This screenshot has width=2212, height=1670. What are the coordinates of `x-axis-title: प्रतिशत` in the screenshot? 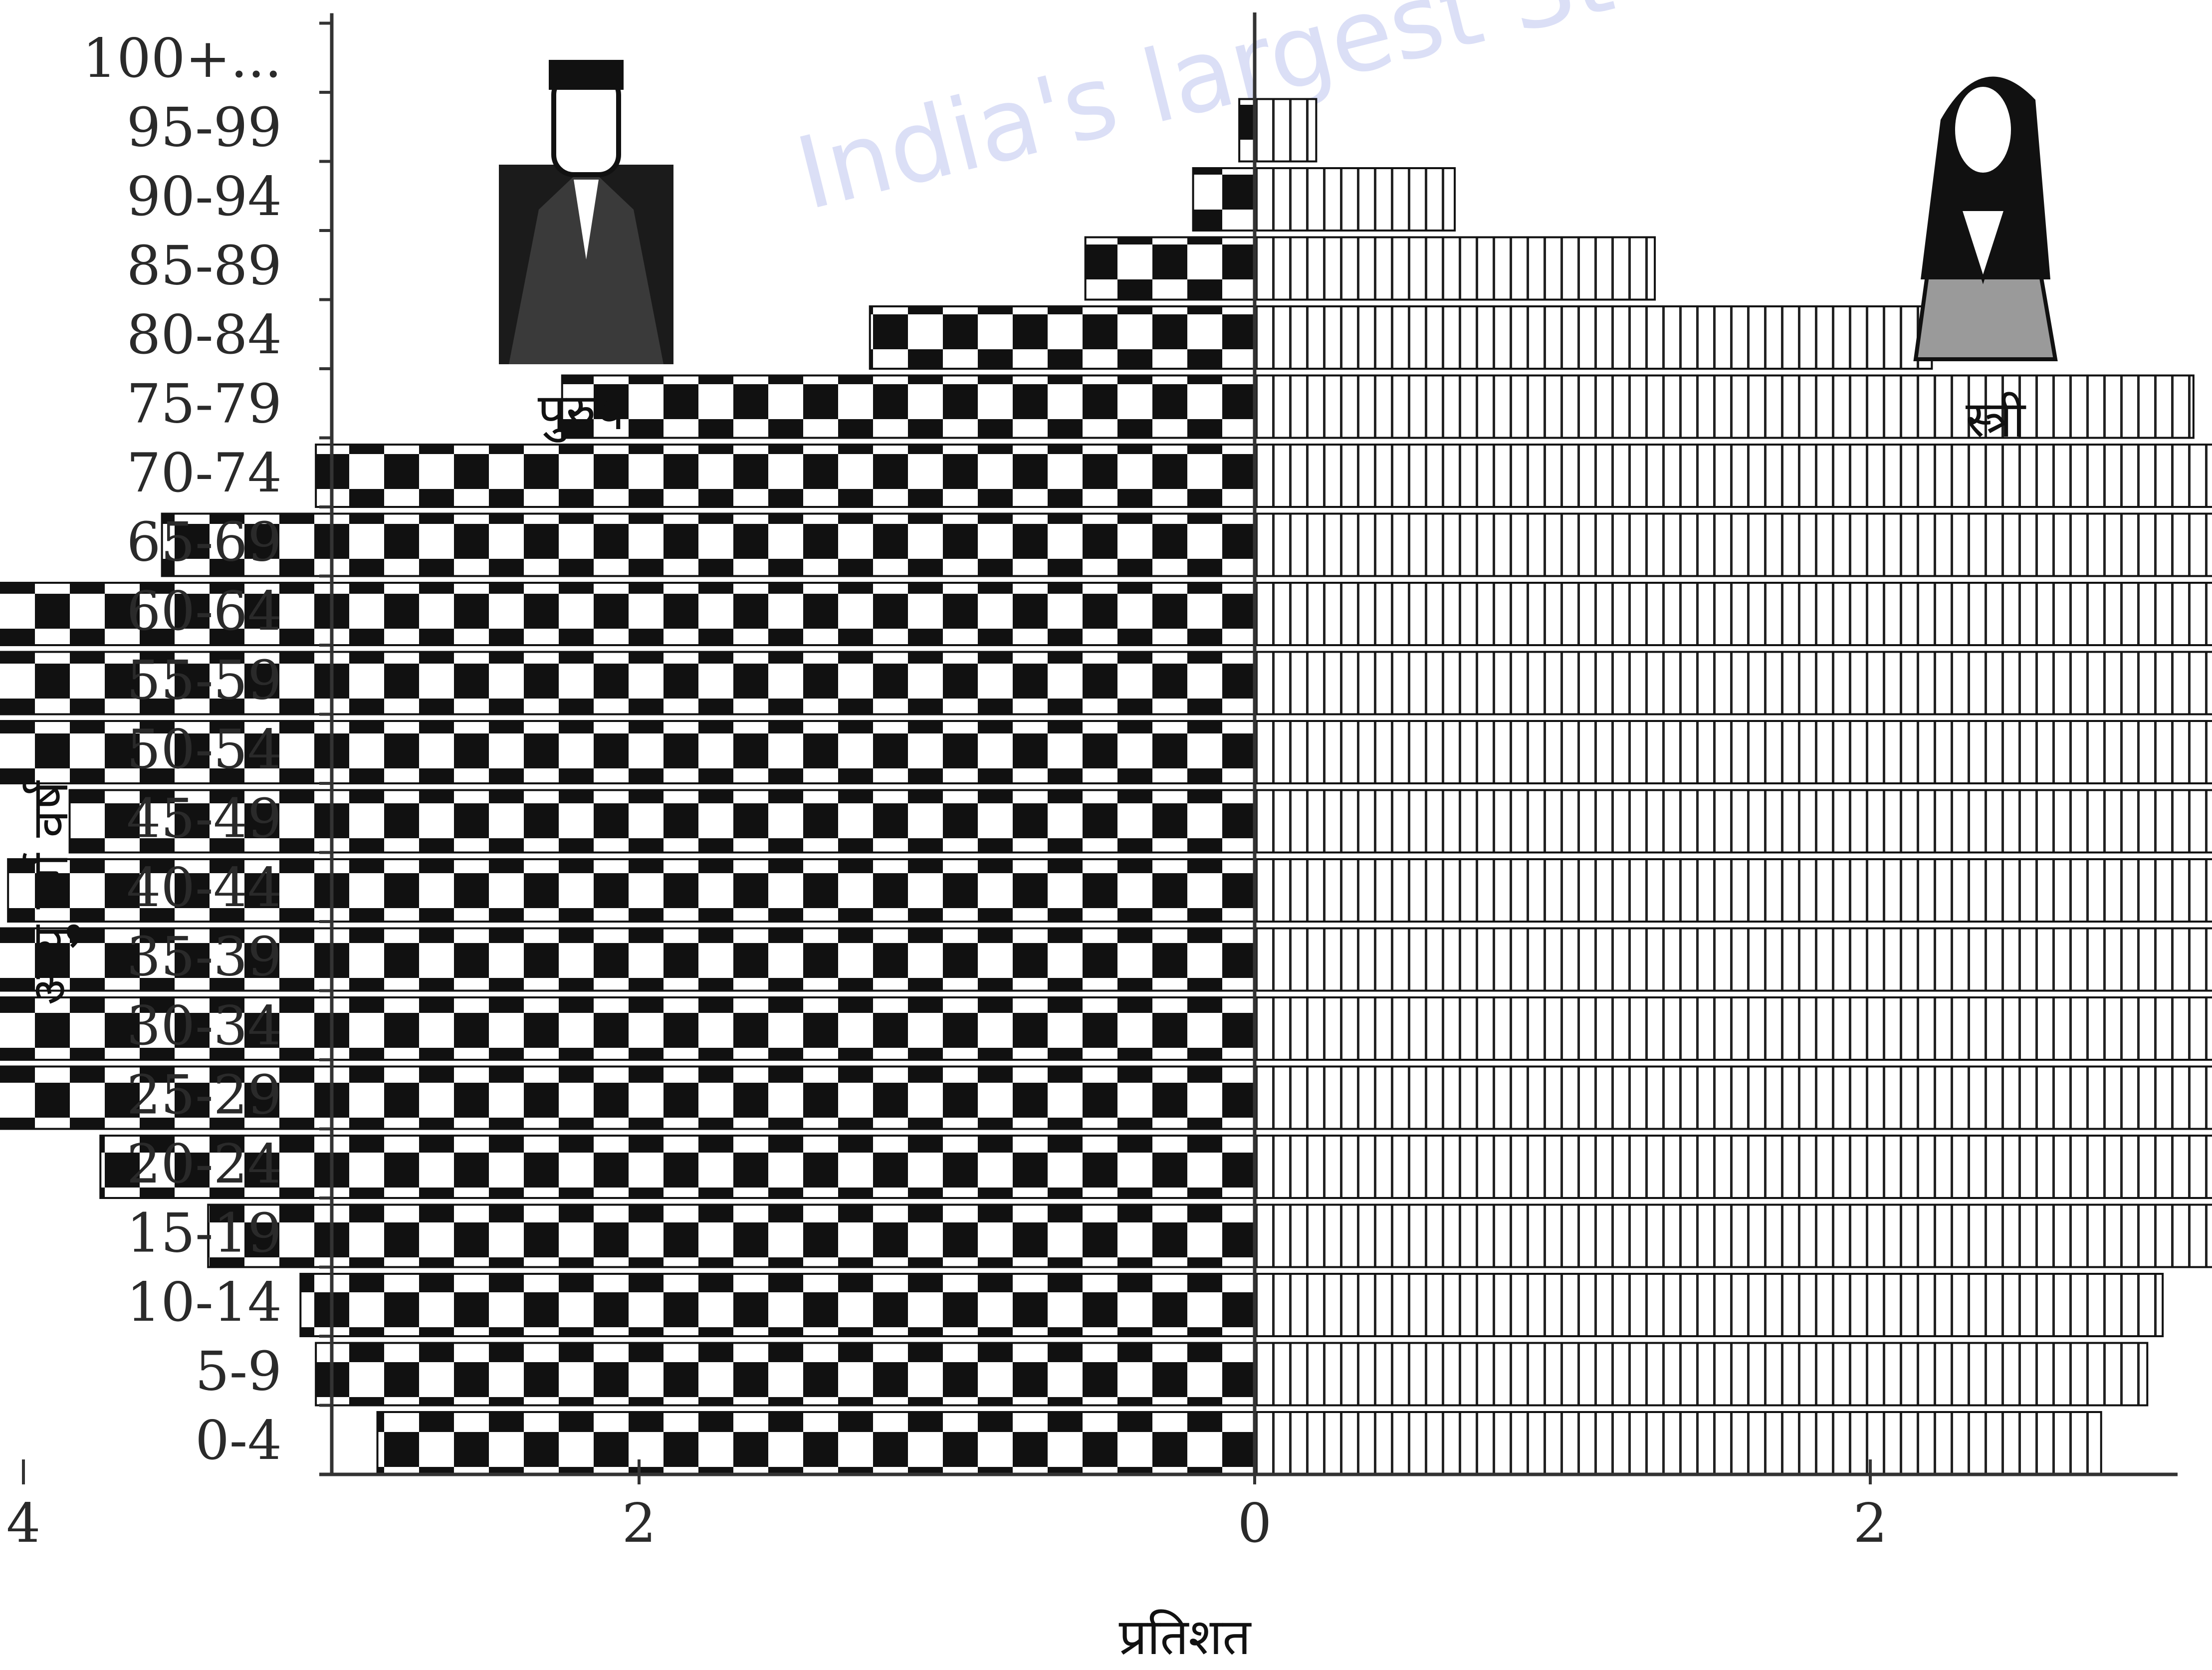 It's located at (1185, 1637).